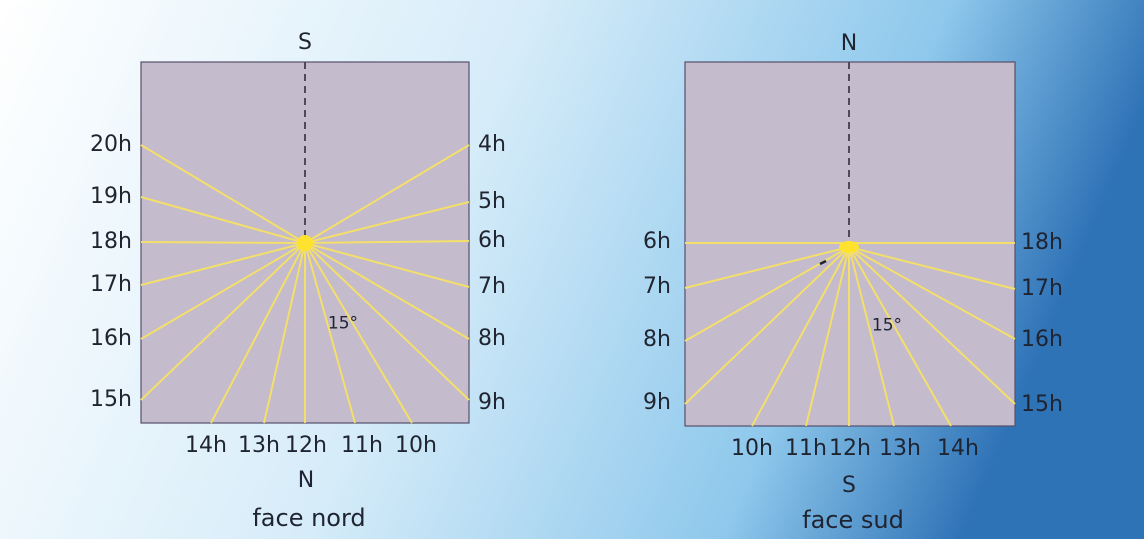 The image size is (1144, 539). I want to click on face-caption: face sud, so click(853, 520).